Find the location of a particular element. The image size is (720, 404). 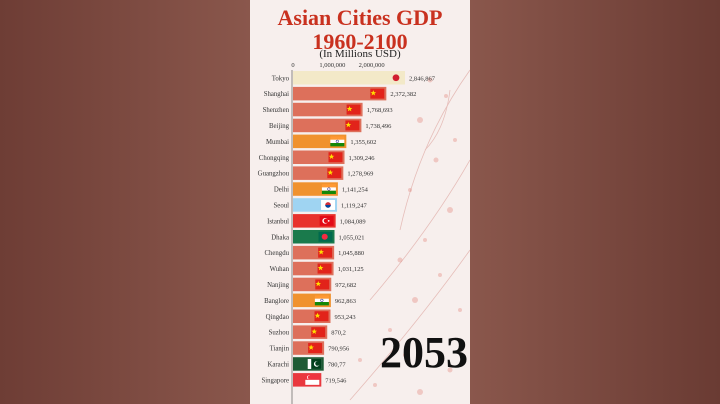

chart-subtitle: (In Millions USD) is located at coordinates (360, 54).